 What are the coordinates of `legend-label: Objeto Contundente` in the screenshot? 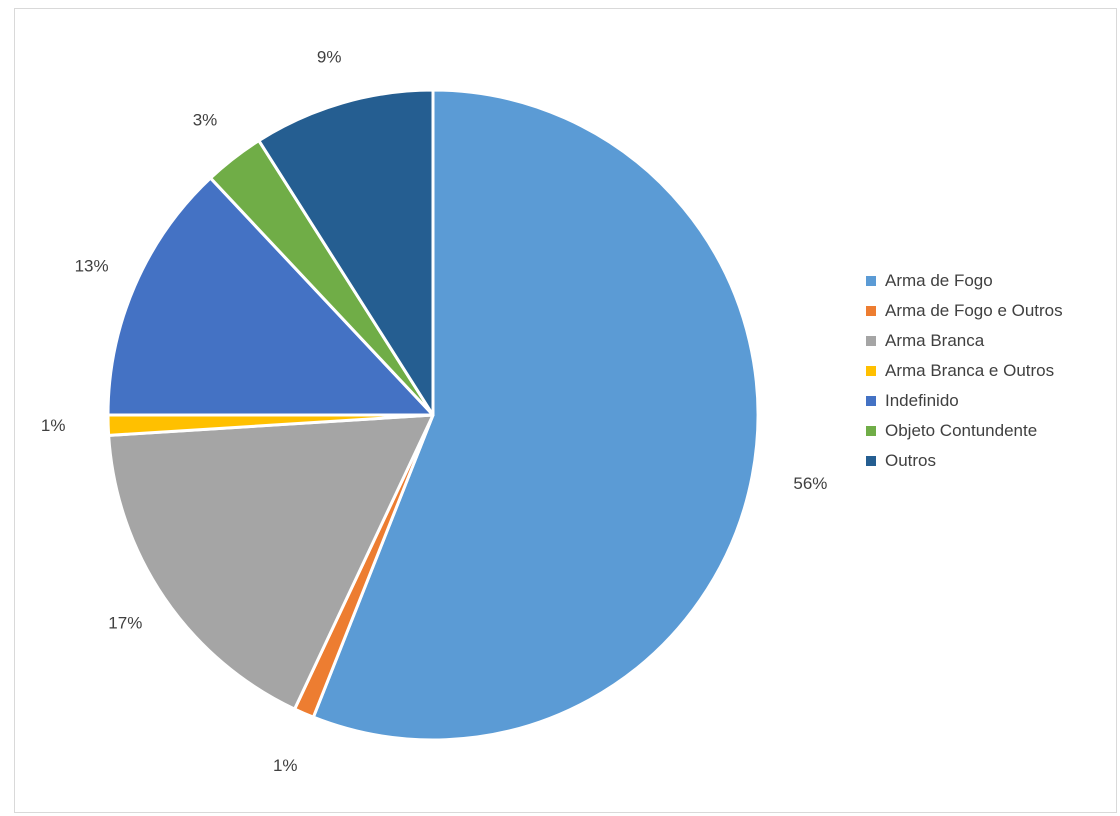 It's located at (961, 430).